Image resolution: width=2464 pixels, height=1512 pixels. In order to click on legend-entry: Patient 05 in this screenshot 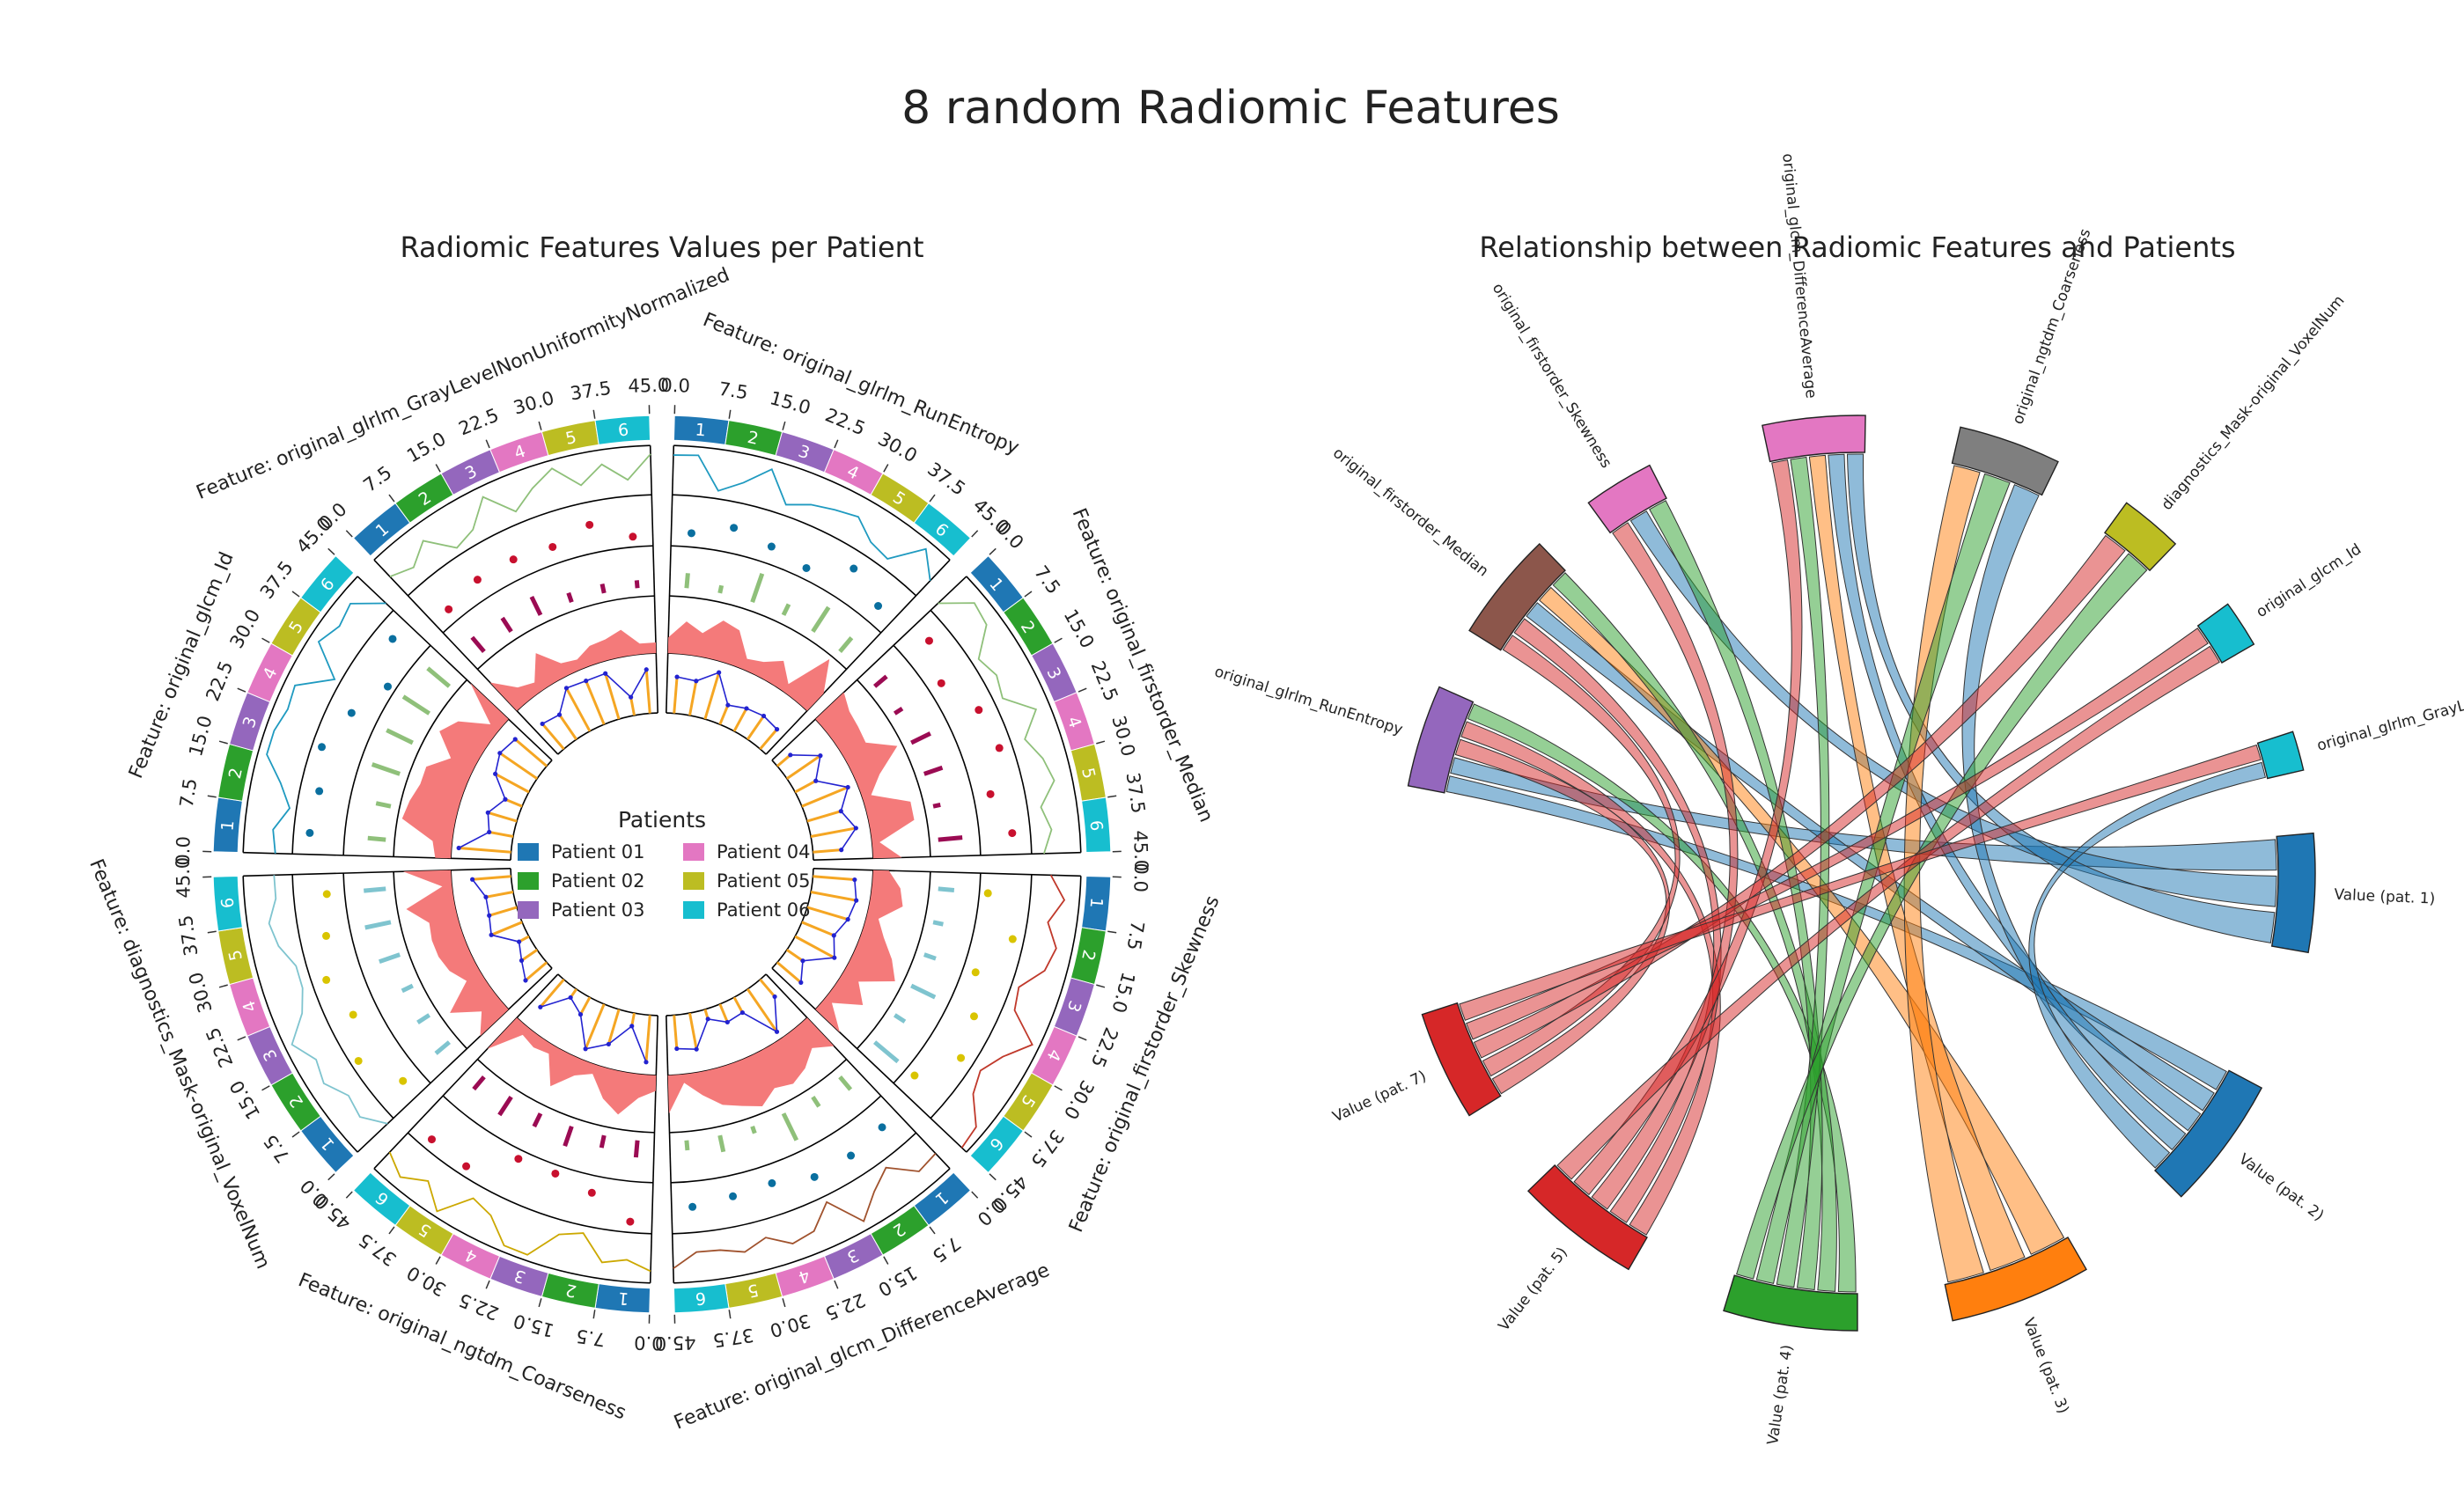, I will do `click(764, 881)`.